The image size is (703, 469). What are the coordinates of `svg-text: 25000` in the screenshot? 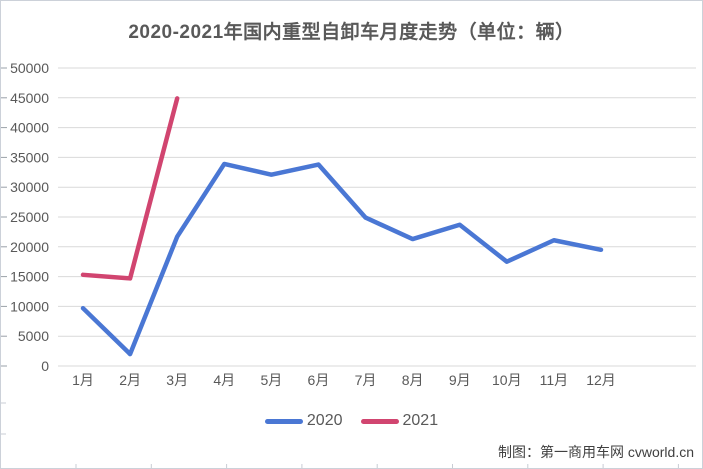 It's located at (29, 217).